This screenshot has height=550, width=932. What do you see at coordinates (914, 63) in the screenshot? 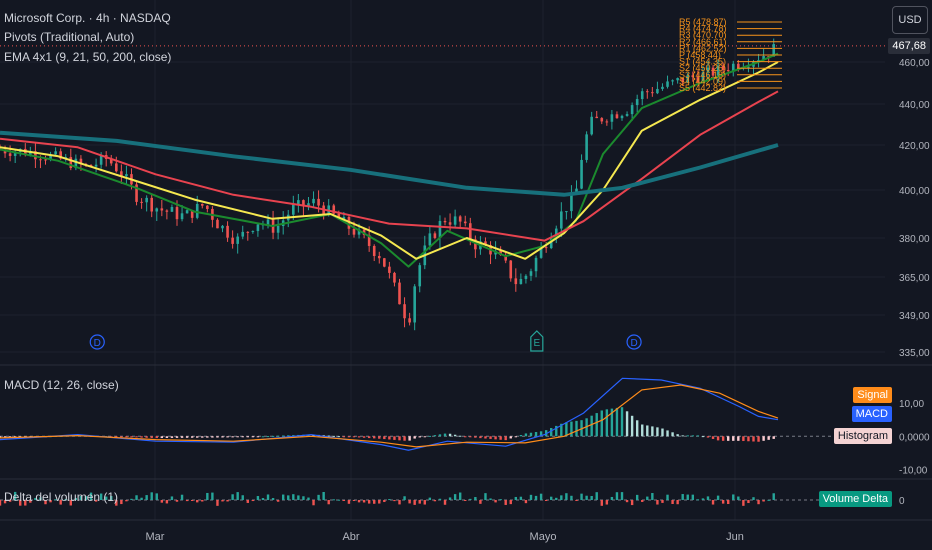
I see `price-axis-label: 460,00` at bounding box center [914, 63].